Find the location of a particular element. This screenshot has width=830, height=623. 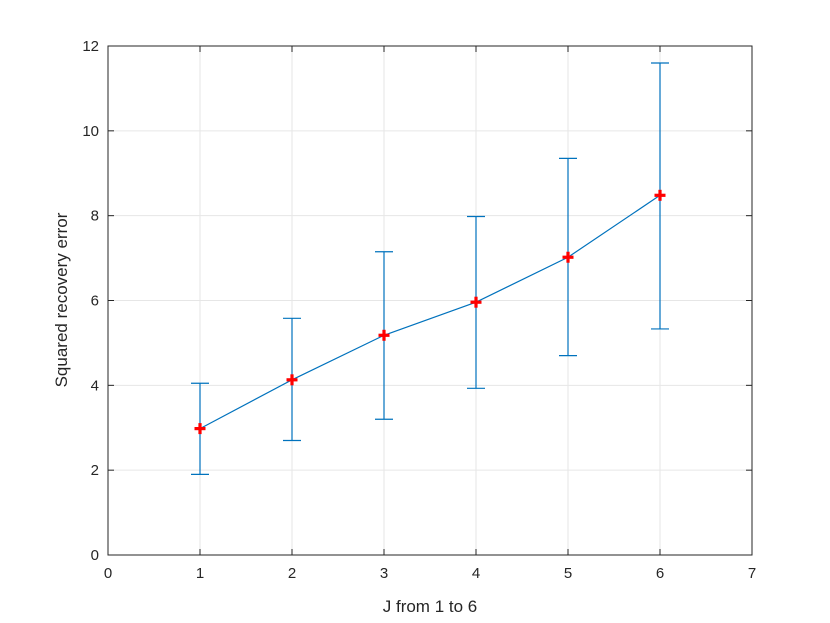

y-tick-label: 10 is located at coordinates (90, 131).